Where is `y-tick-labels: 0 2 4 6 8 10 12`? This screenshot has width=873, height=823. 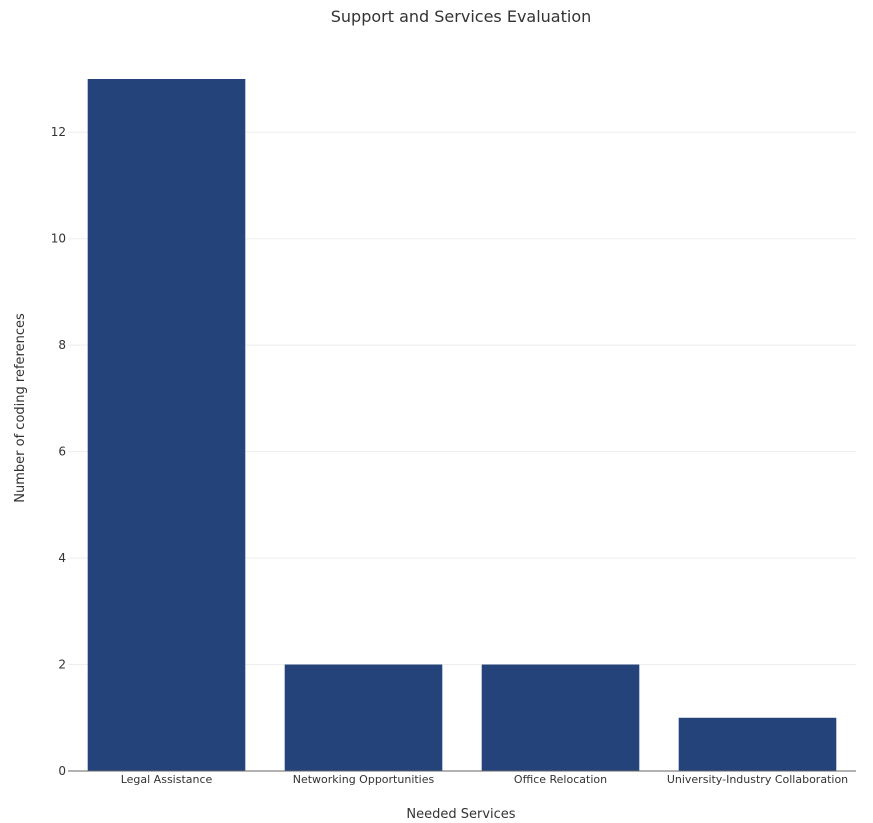 y-tick-labels: 0 2 4 6 8 10 12 is located at coordinates (58, 451).